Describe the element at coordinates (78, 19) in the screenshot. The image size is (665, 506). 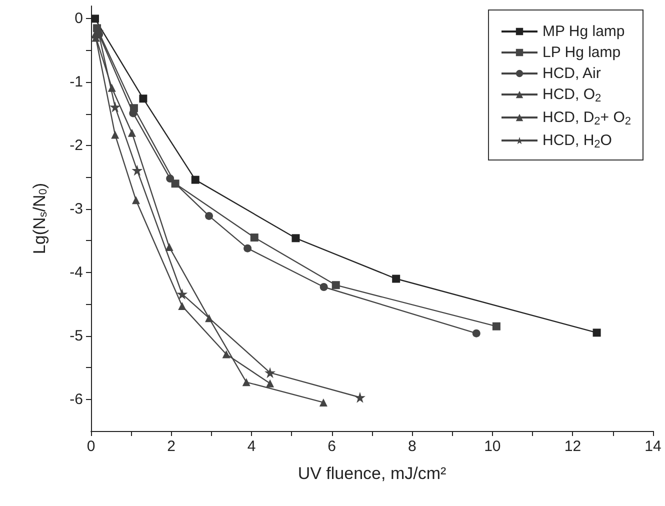
I see `y-tick-label: 0` at that location.